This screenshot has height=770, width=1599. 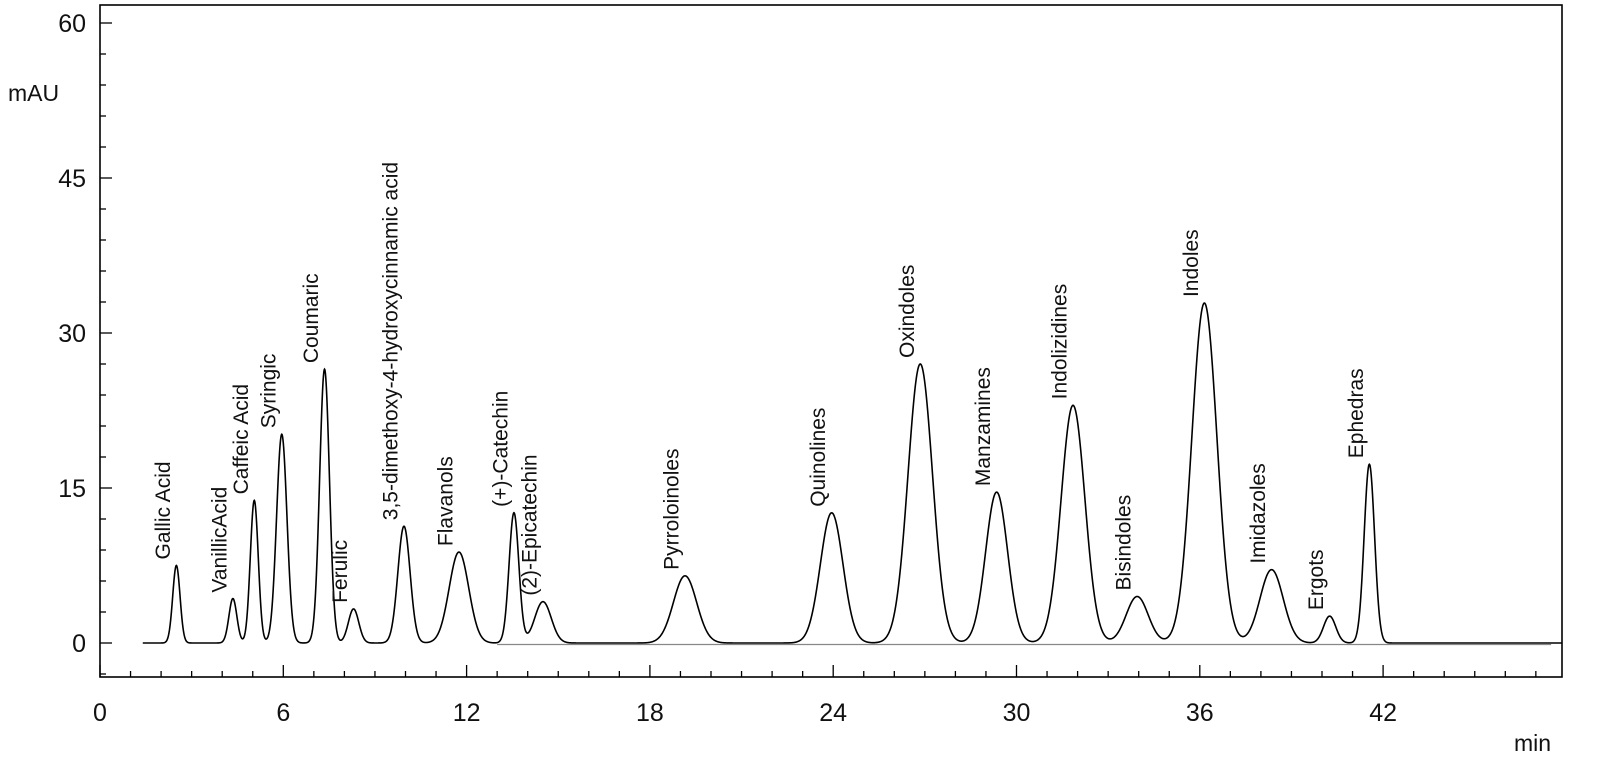 I want to click on peak-label: 3,5-dimethoxy-4-hydroxycinnamic acid, so click(x=391, y=341).